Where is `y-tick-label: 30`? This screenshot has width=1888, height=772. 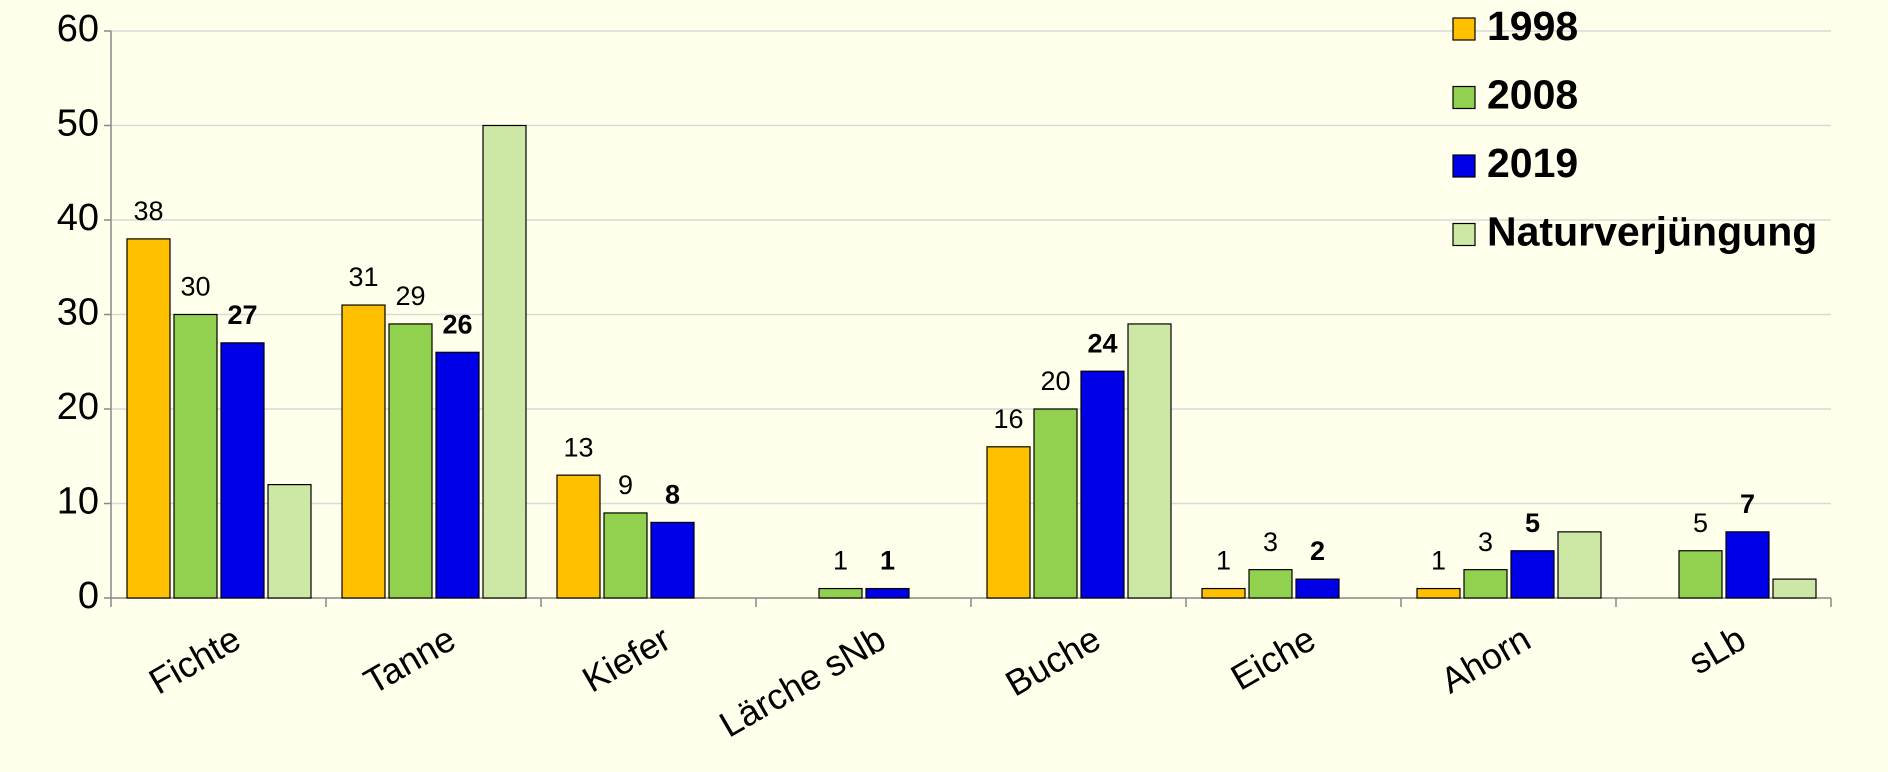 y-tick-label: 30 is located at coordinates (78, 313).